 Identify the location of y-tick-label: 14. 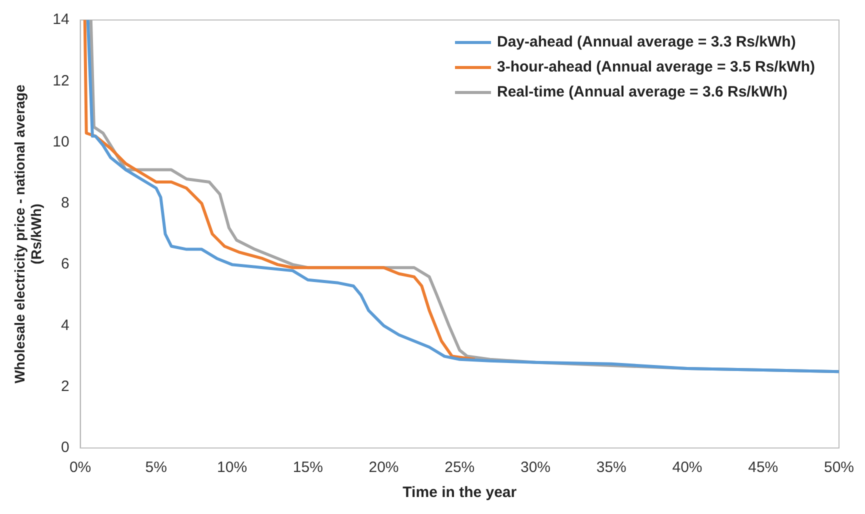
(61, 19).